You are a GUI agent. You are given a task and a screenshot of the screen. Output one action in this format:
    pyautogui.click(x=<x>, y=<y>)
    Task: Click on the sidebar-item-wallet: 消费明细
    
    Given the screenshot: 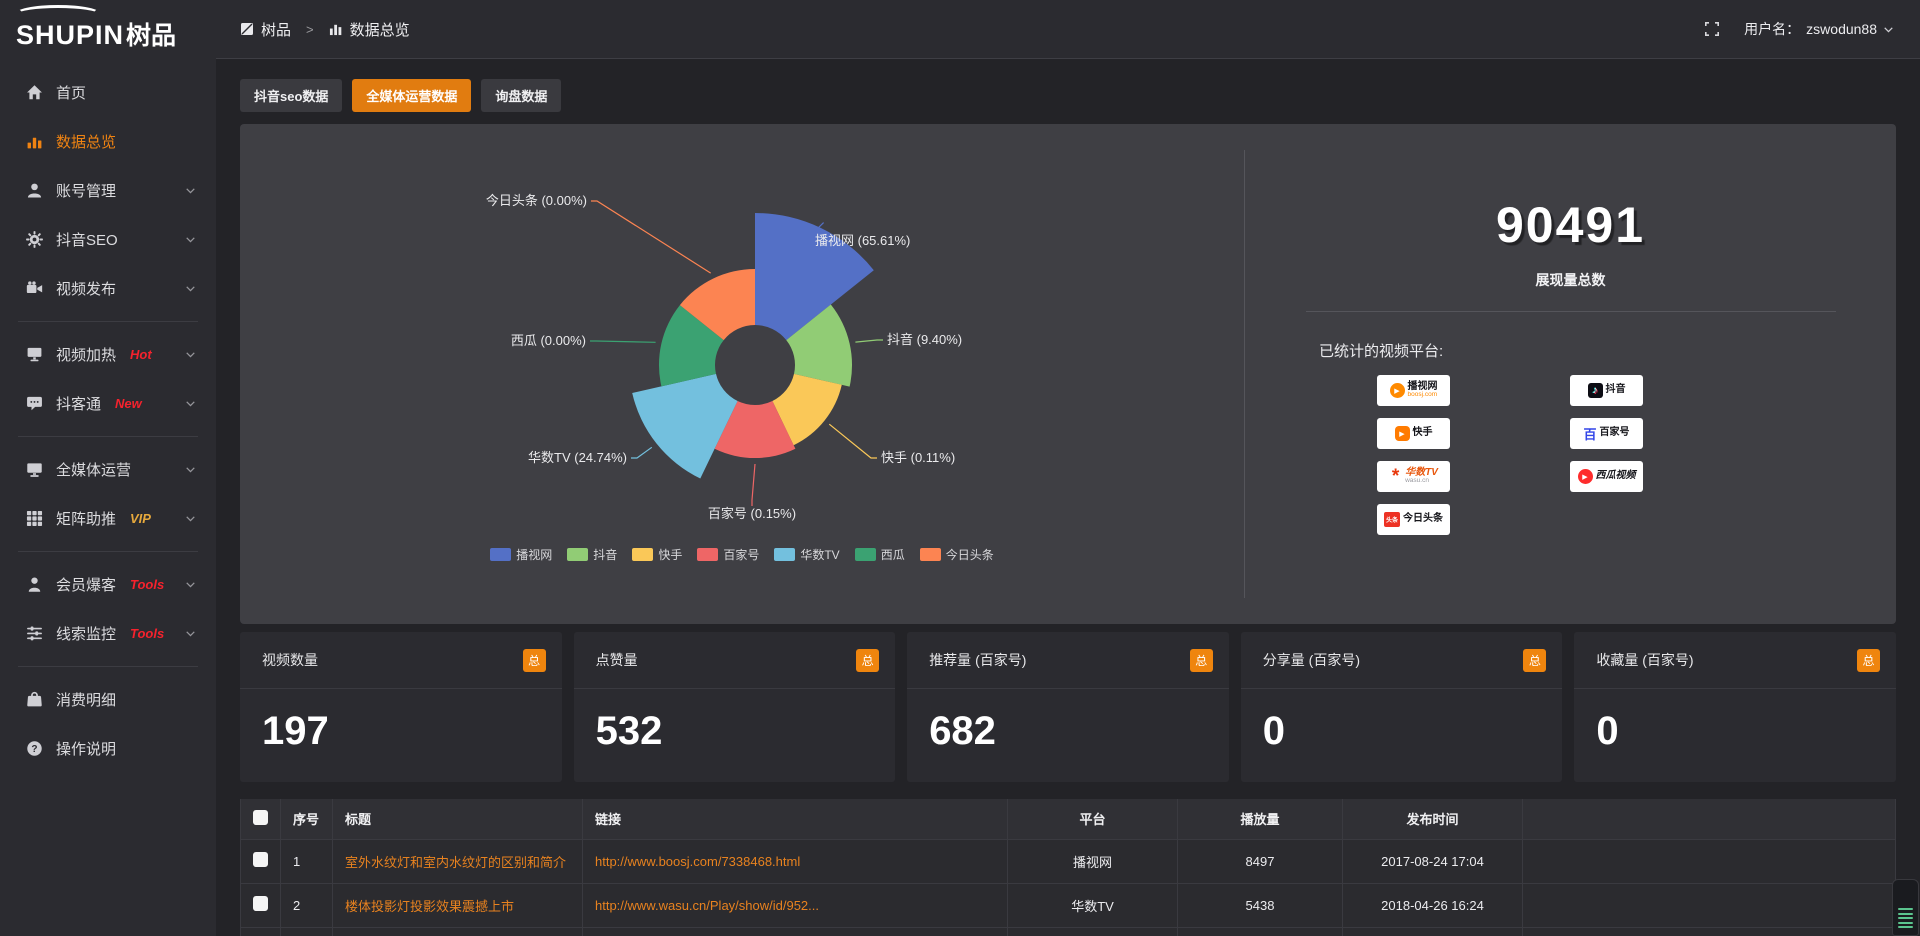 What is the action you would take?
    pyautogui.click(x=108, y=699)
    